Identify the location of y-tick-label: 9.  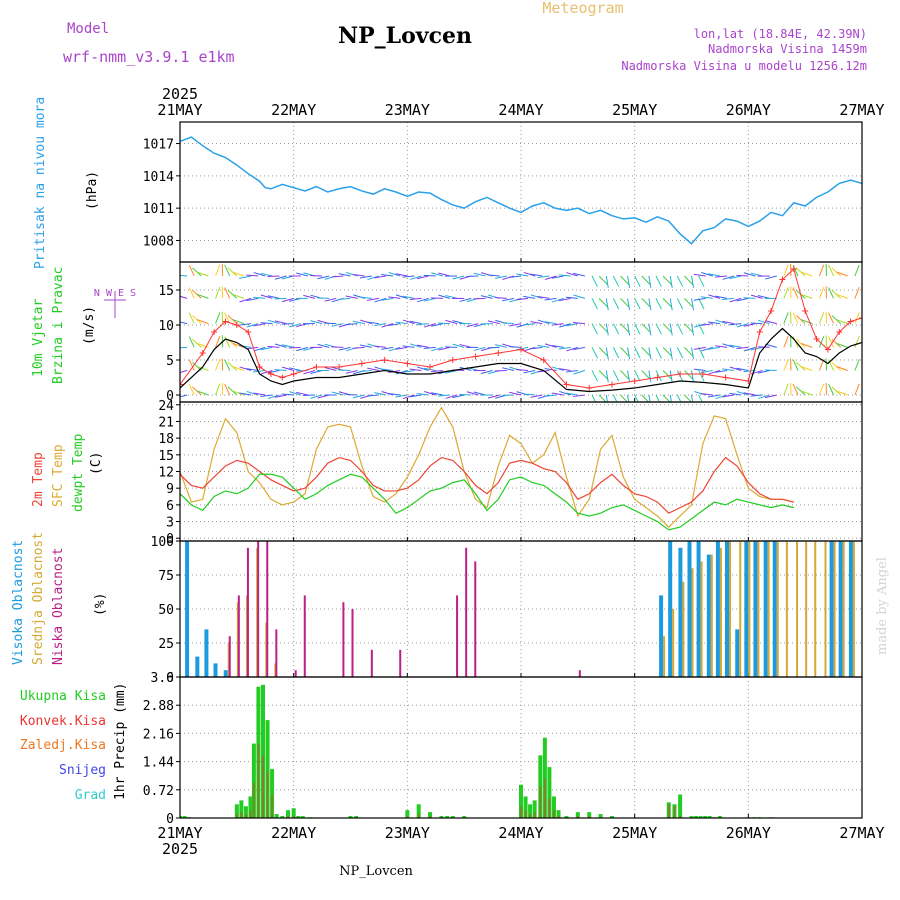
(170, 489).